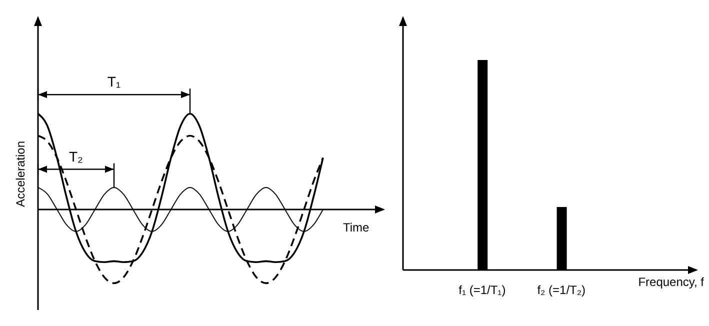 This screenshot has height=326, width=709. Describe the element at coordinates (561, 290) in the screenshot. I see `x-tick-label: f₂ (=1/T₂)` at that location.